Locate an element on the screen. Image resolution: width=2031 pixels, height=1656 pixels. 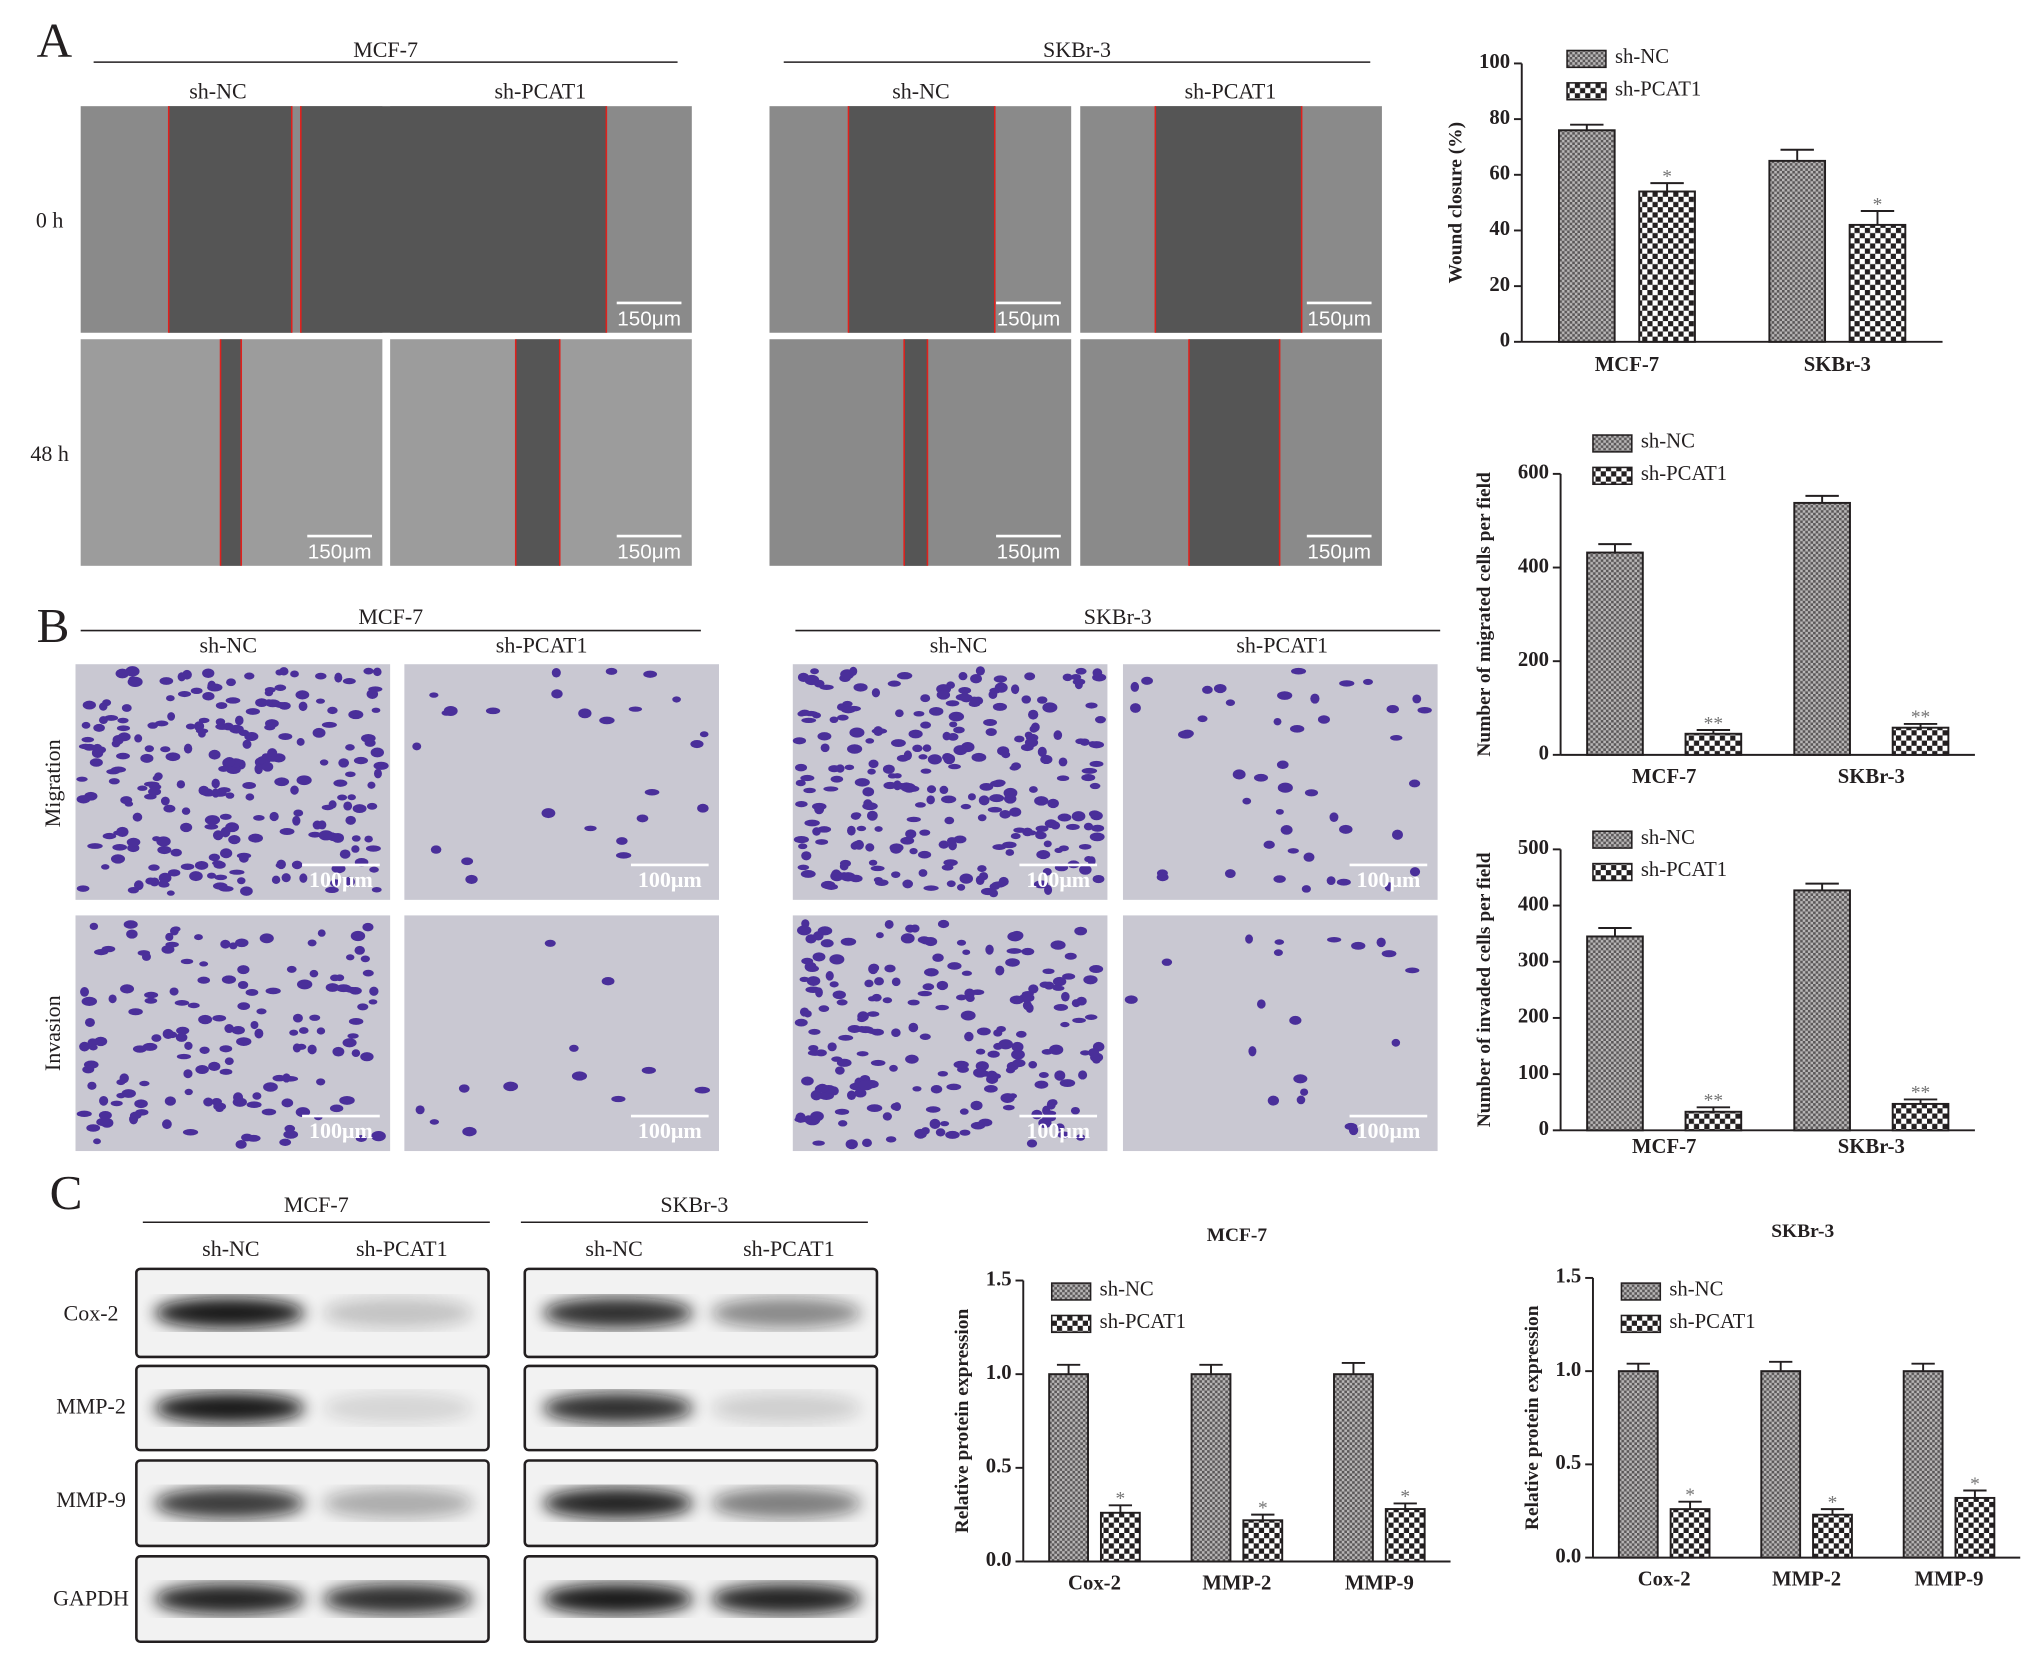
x-tick-label: MMP-9 is located at coordinates (1379, 1584).